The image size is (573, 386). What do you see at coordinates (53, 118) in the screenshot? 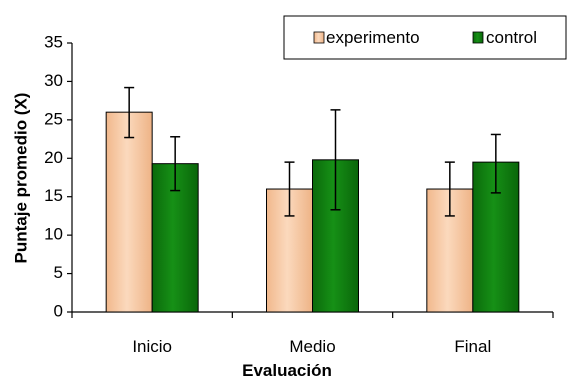
I see `y-tick-label: 25` at bounding box center [53, 118].